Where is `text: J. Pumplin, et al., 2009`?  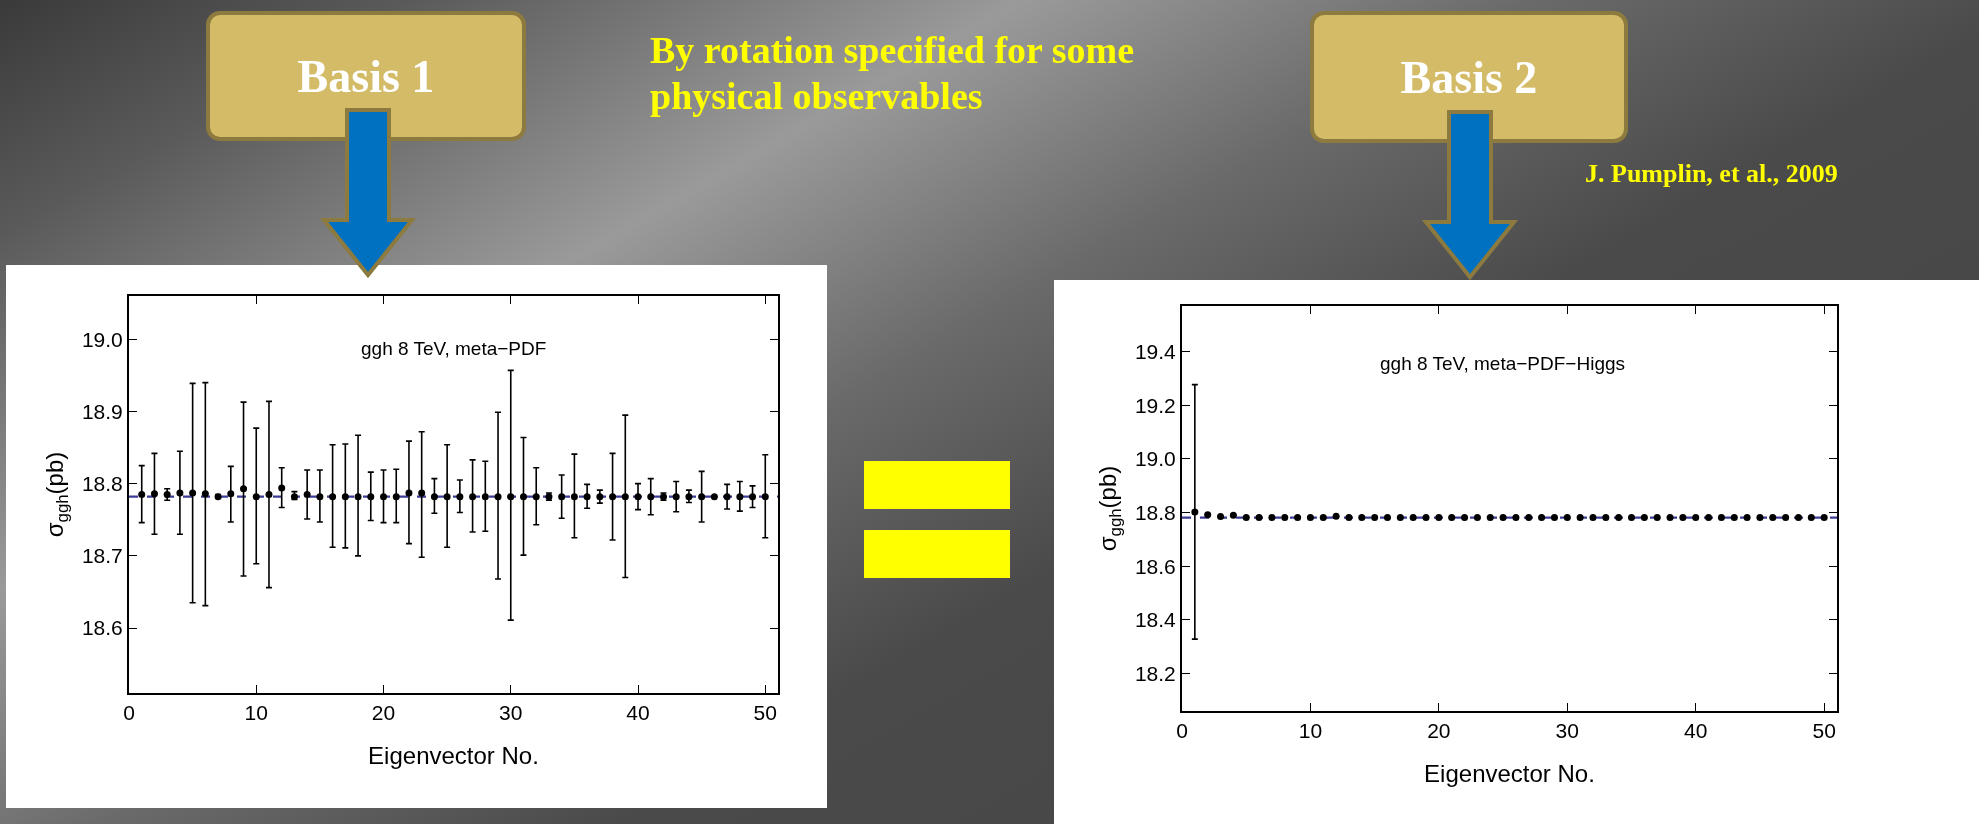 text: J. Pumplin, et al., 2009 is located at coordinates (1712, 174).